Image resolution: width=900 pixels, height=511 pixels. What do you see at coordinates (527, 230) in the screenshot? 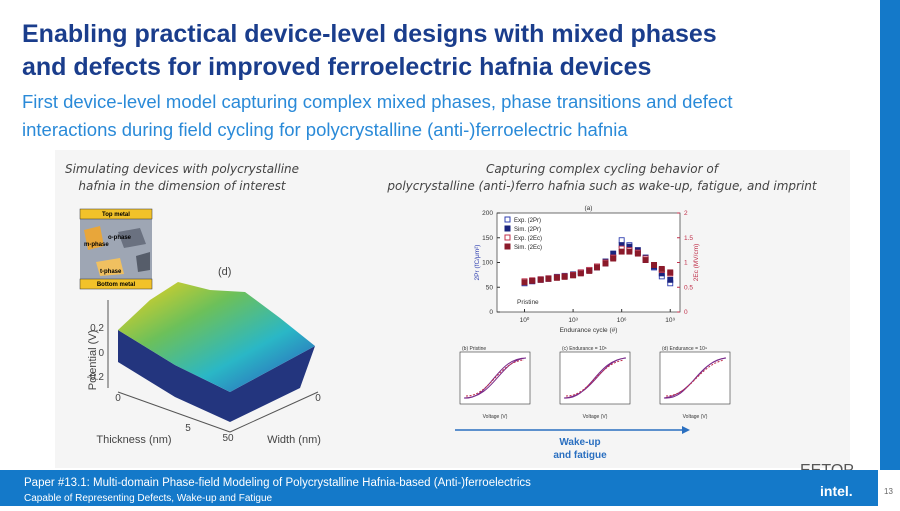
I see `legend-label: Sim. (2Pr)` at bounding box center [527, 230].